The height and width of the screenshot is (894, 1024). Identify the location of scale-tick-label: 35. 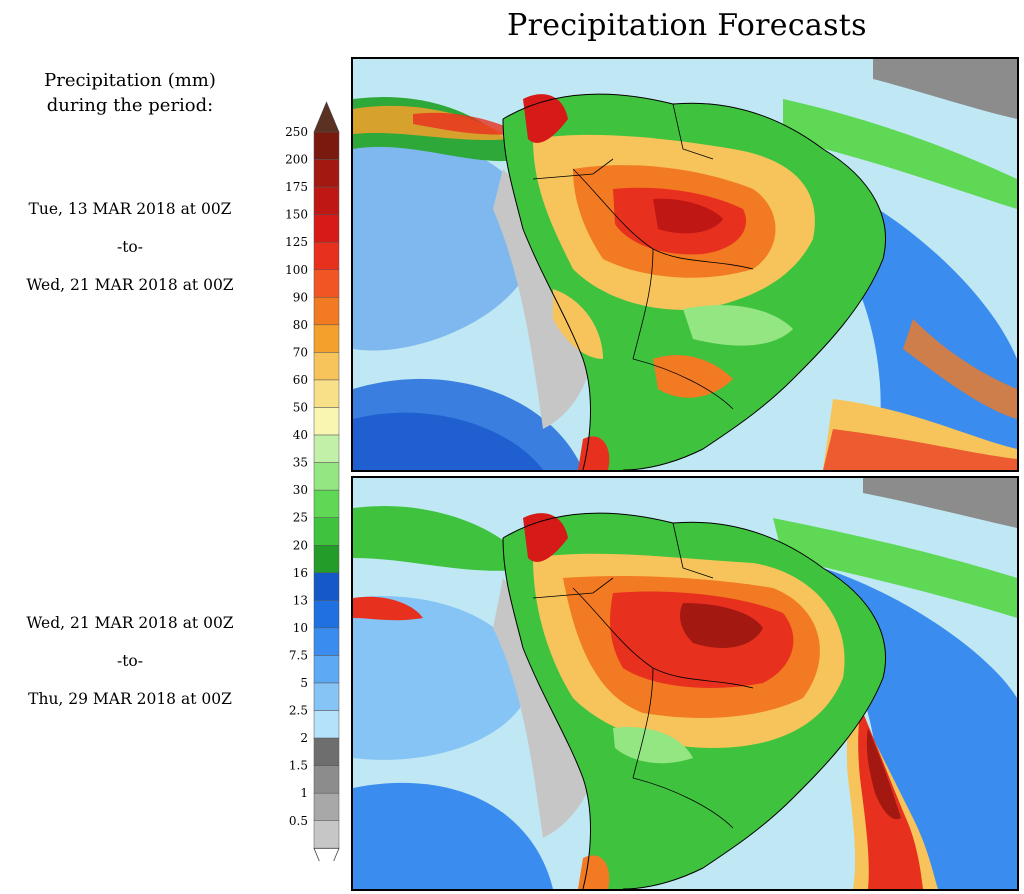
(300, 463).